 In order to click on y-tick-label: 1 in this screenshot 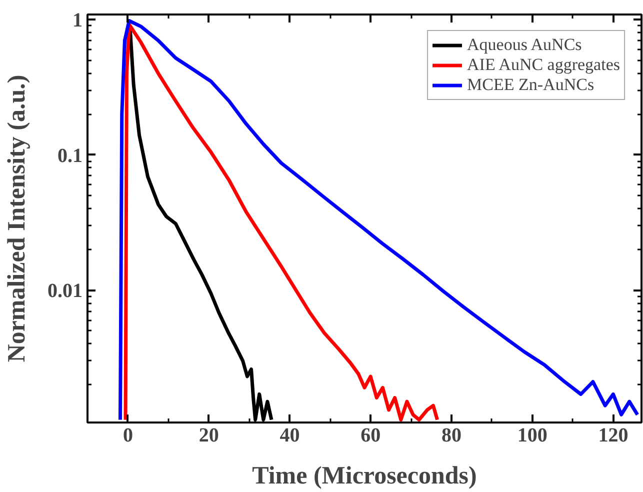, I will do `click(77, 21)`.